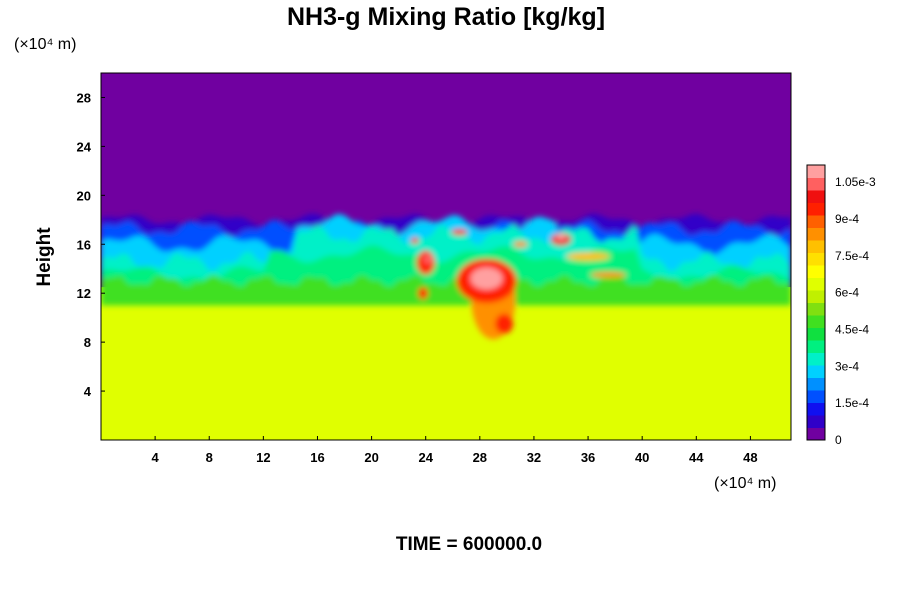 Image resolution: width=900 pixels, height=600 pixels. What do you see at coordinates (446, 17) in the screenshot?
I see `chart-title: NH3-g Mixing Ratio [kg/kg]` at bounding box center [446, 17].